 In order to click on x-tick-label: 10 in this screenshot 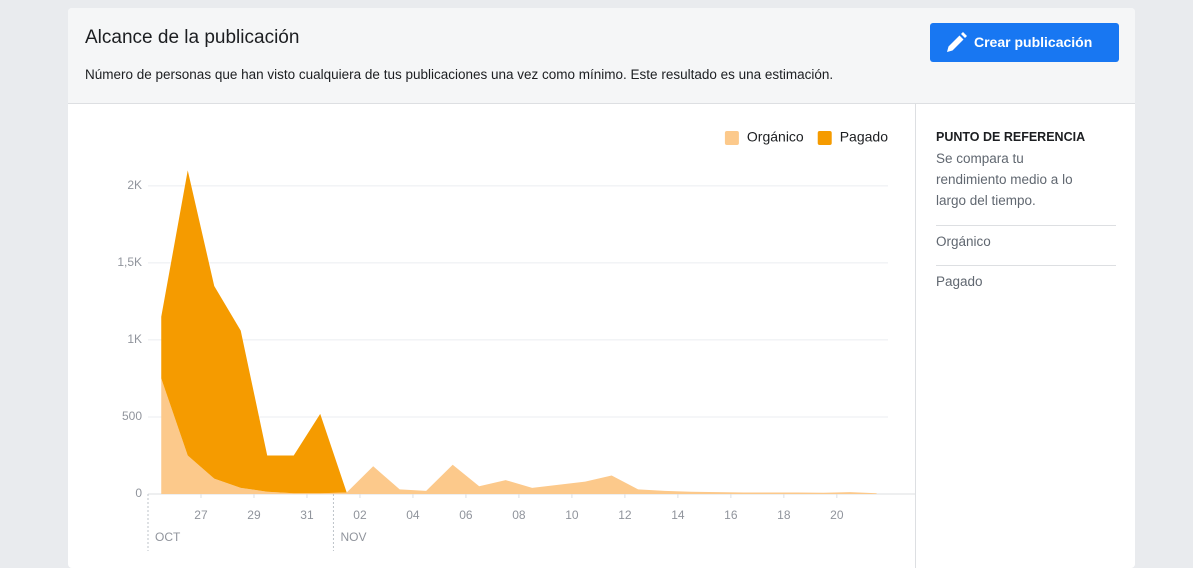, I will do `click(572, 515)`.